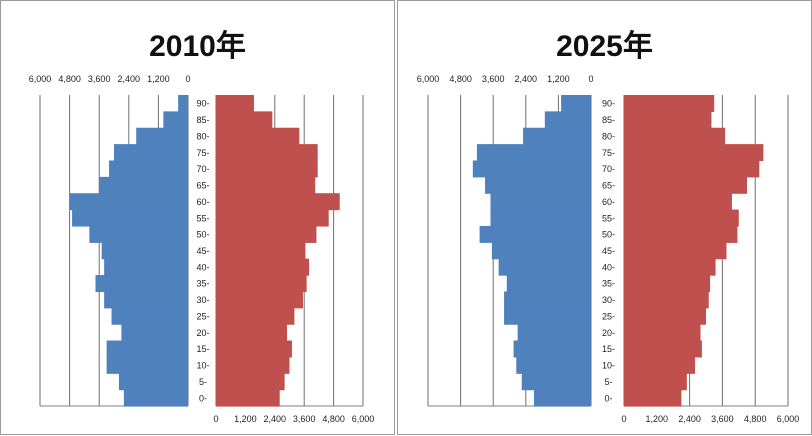 The image size is (812, 436). I want to click on age-group-label: 65-, so click(608, 186).